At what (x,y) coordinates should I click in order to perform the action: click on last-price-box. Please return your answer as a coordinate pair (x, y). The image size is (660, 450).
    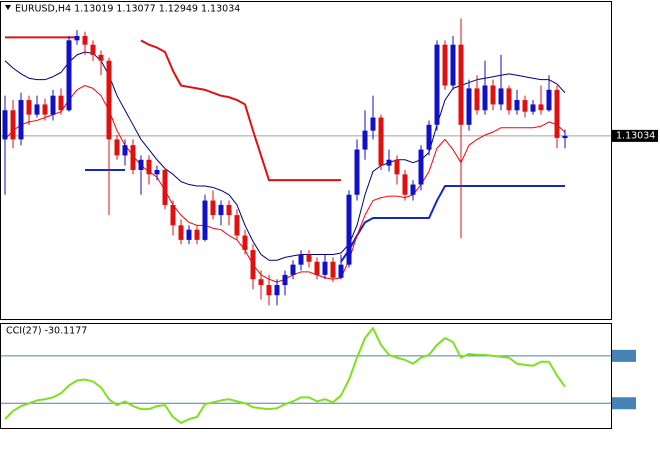
    Looking at the image, I should click on (635, 135).